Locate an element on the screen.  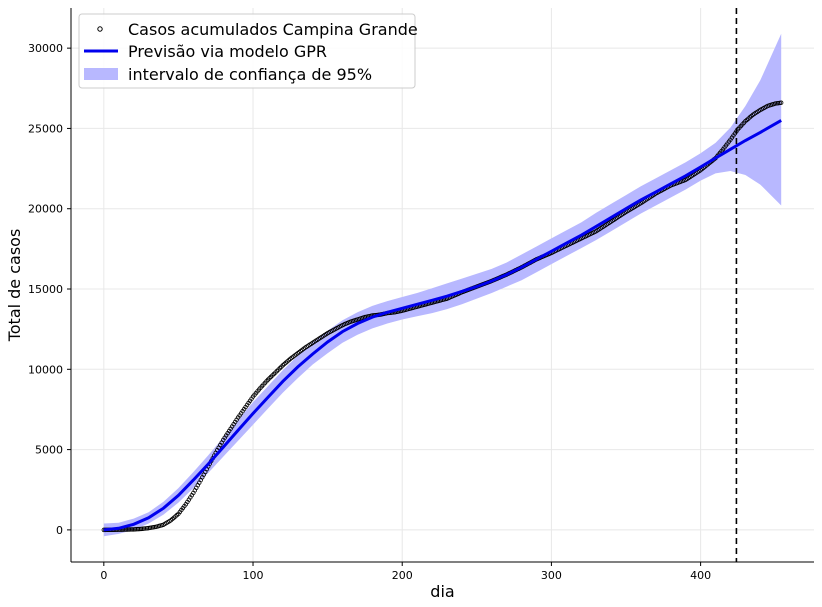
y-tick-label-2: 10000 is located at coordinates (45, 369).